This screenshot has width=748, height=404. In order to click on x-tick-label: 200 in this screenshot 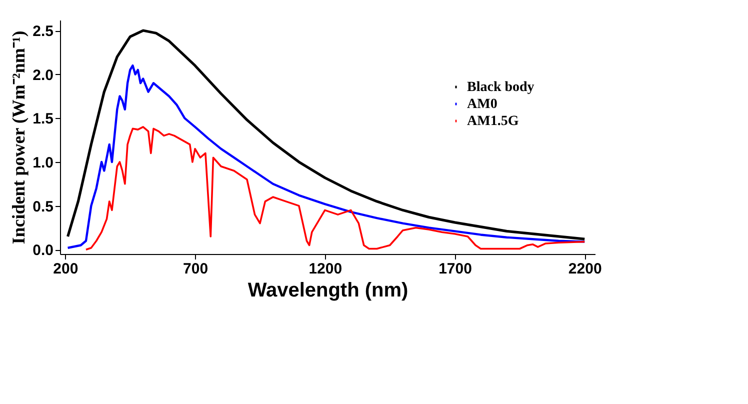, I will do `click(65, 269)`.